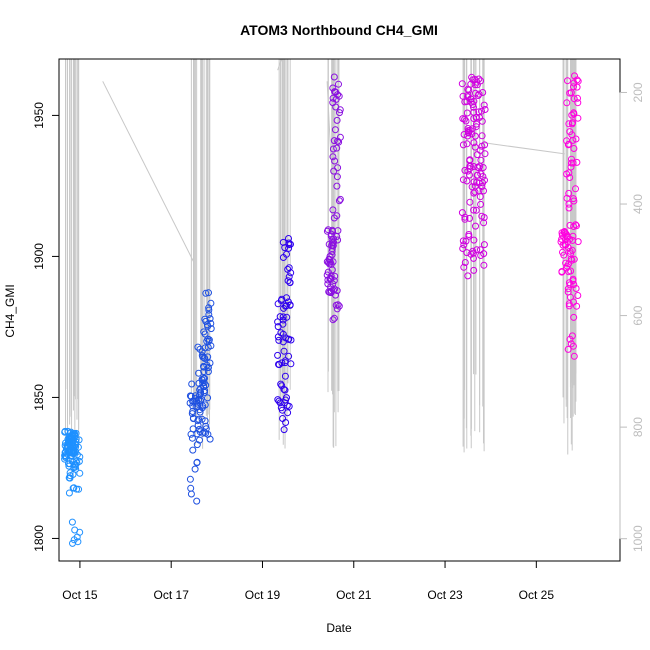 The width and height of the screenshot is (650, 650). Describe the element at coordinates (638, 92) in the screenshot. I see `y2-tick-label: 200` at that location.